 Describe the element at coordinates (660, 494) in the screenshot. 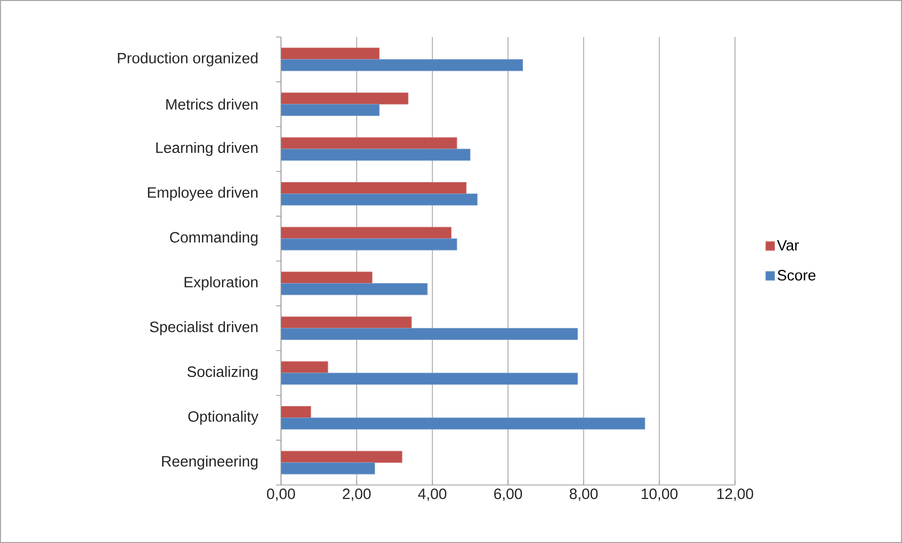

I see `x-tick-label: 10,00` at that location.